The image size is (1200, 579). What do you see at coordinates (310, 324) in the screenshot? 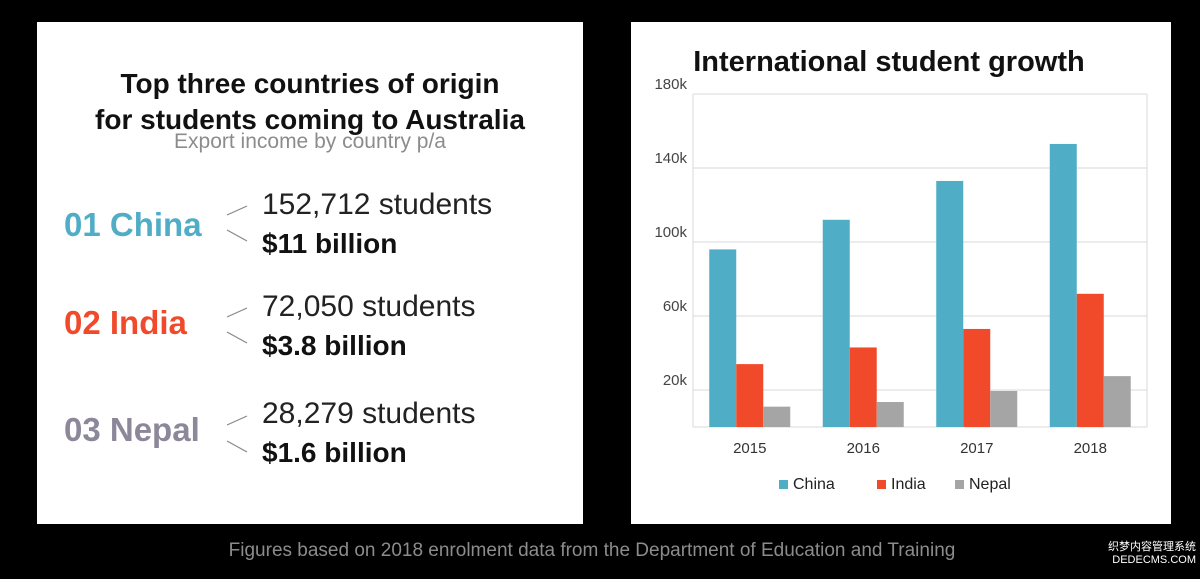
I see `country-row-india: 02 India 72,050 students $3.8 billion` at bounding box center [310, 324].